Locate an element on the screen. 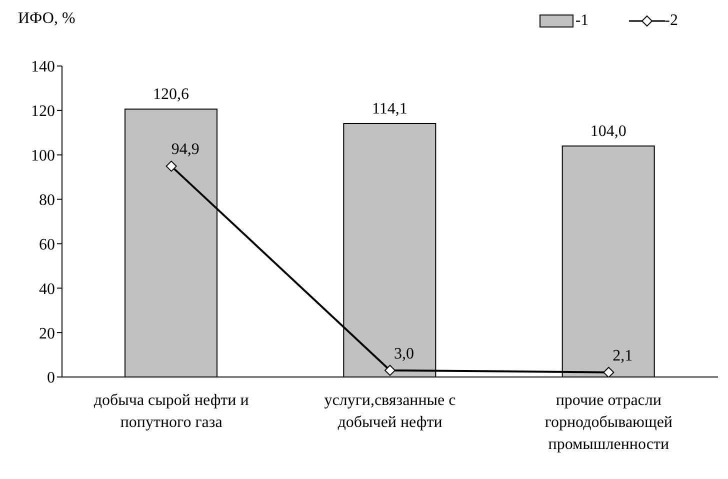  y-axis-title: ИФО, % is located at coordinates (47, 19).